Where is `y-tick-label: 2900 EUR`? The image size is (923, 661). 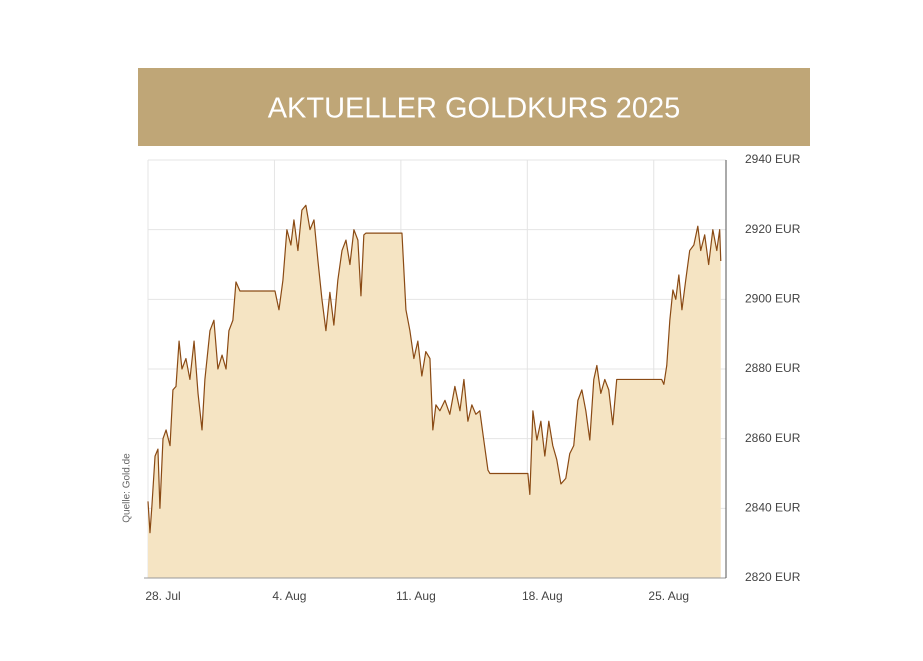 y-tick-label: 2900 EUR is located at coordinates (773, 299).